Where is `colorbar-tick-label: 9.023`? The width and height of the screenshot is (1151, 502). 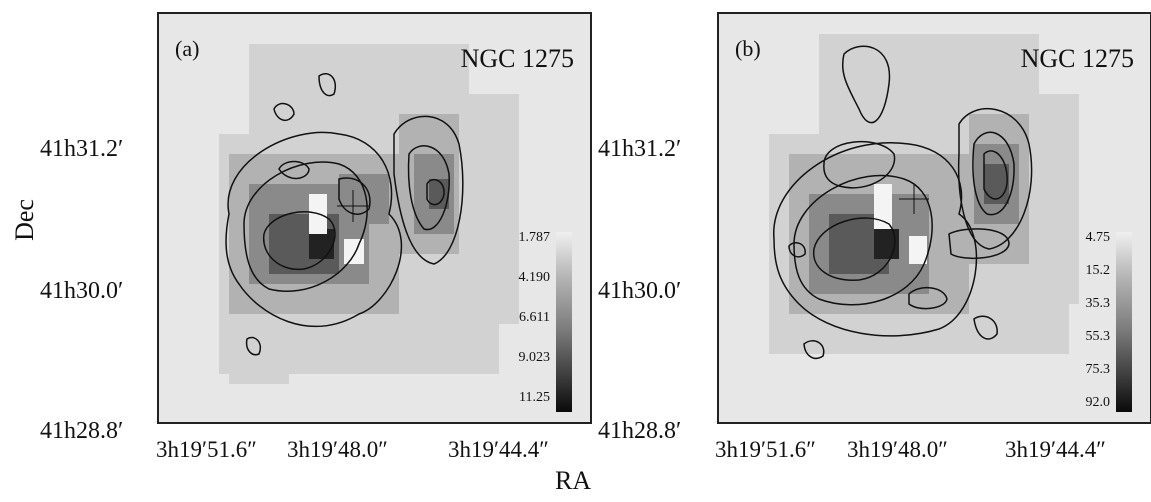 colorbar-tick-label: 9.023 is located at coordinates (534, 357).